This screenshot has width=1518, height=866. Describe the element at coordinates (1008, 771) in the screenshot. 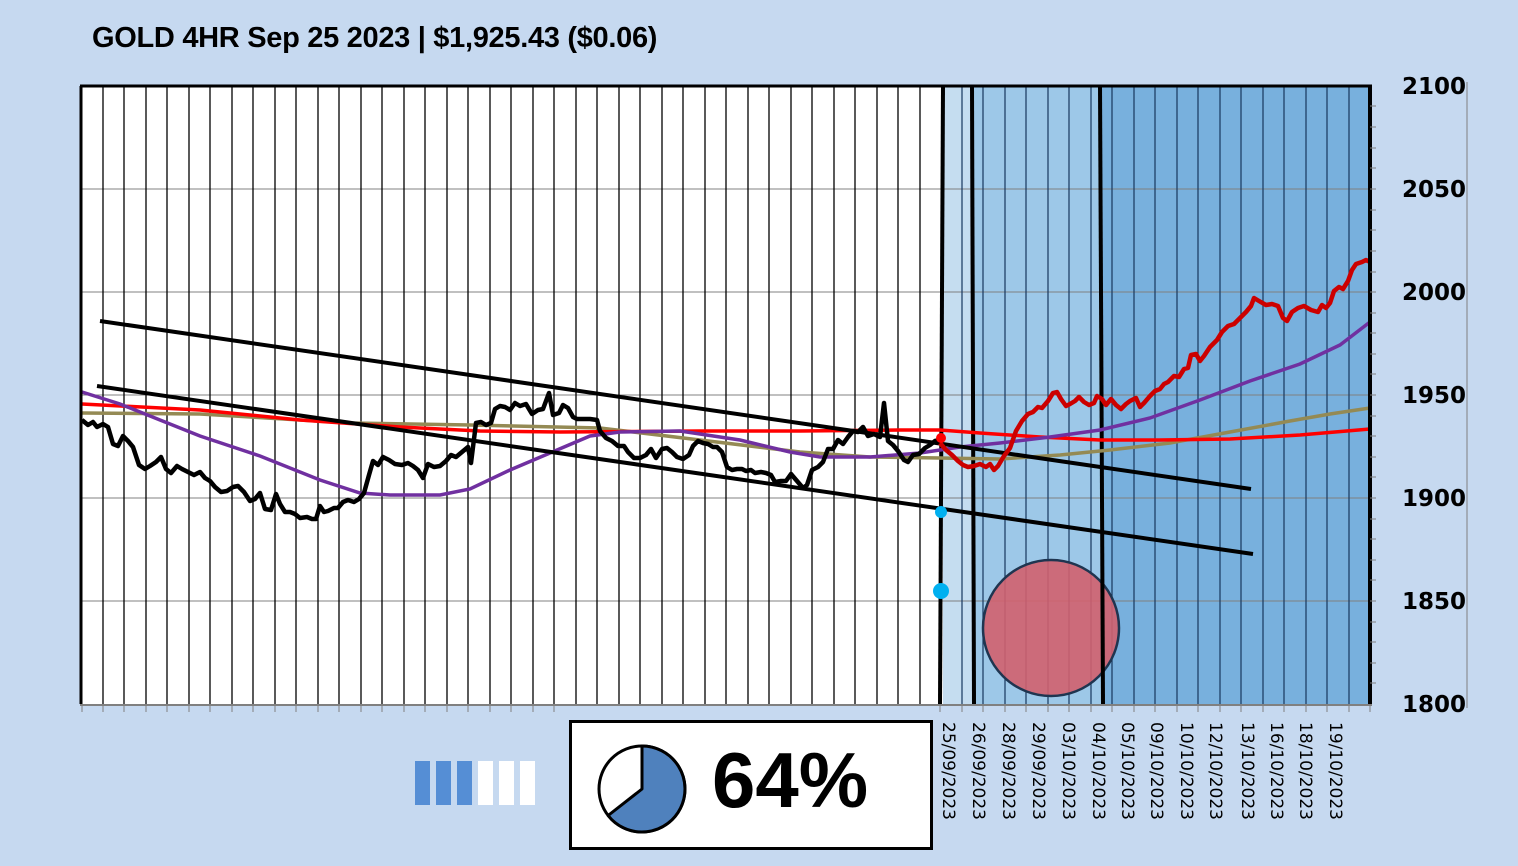

I see `x-tick-label: 28/09/2023` at that location.